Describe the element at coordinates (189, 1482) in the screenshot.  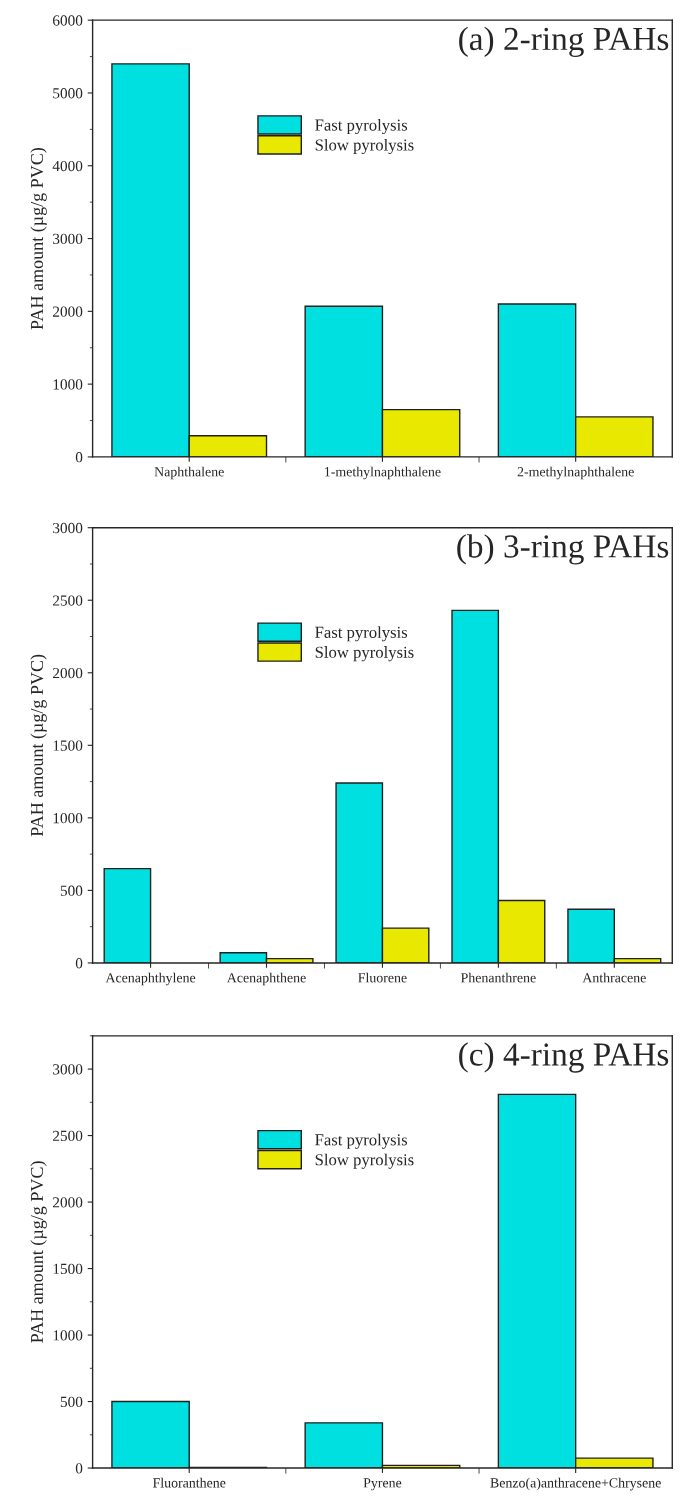
I see `x-tick-label: Fluoranthene` at that location.